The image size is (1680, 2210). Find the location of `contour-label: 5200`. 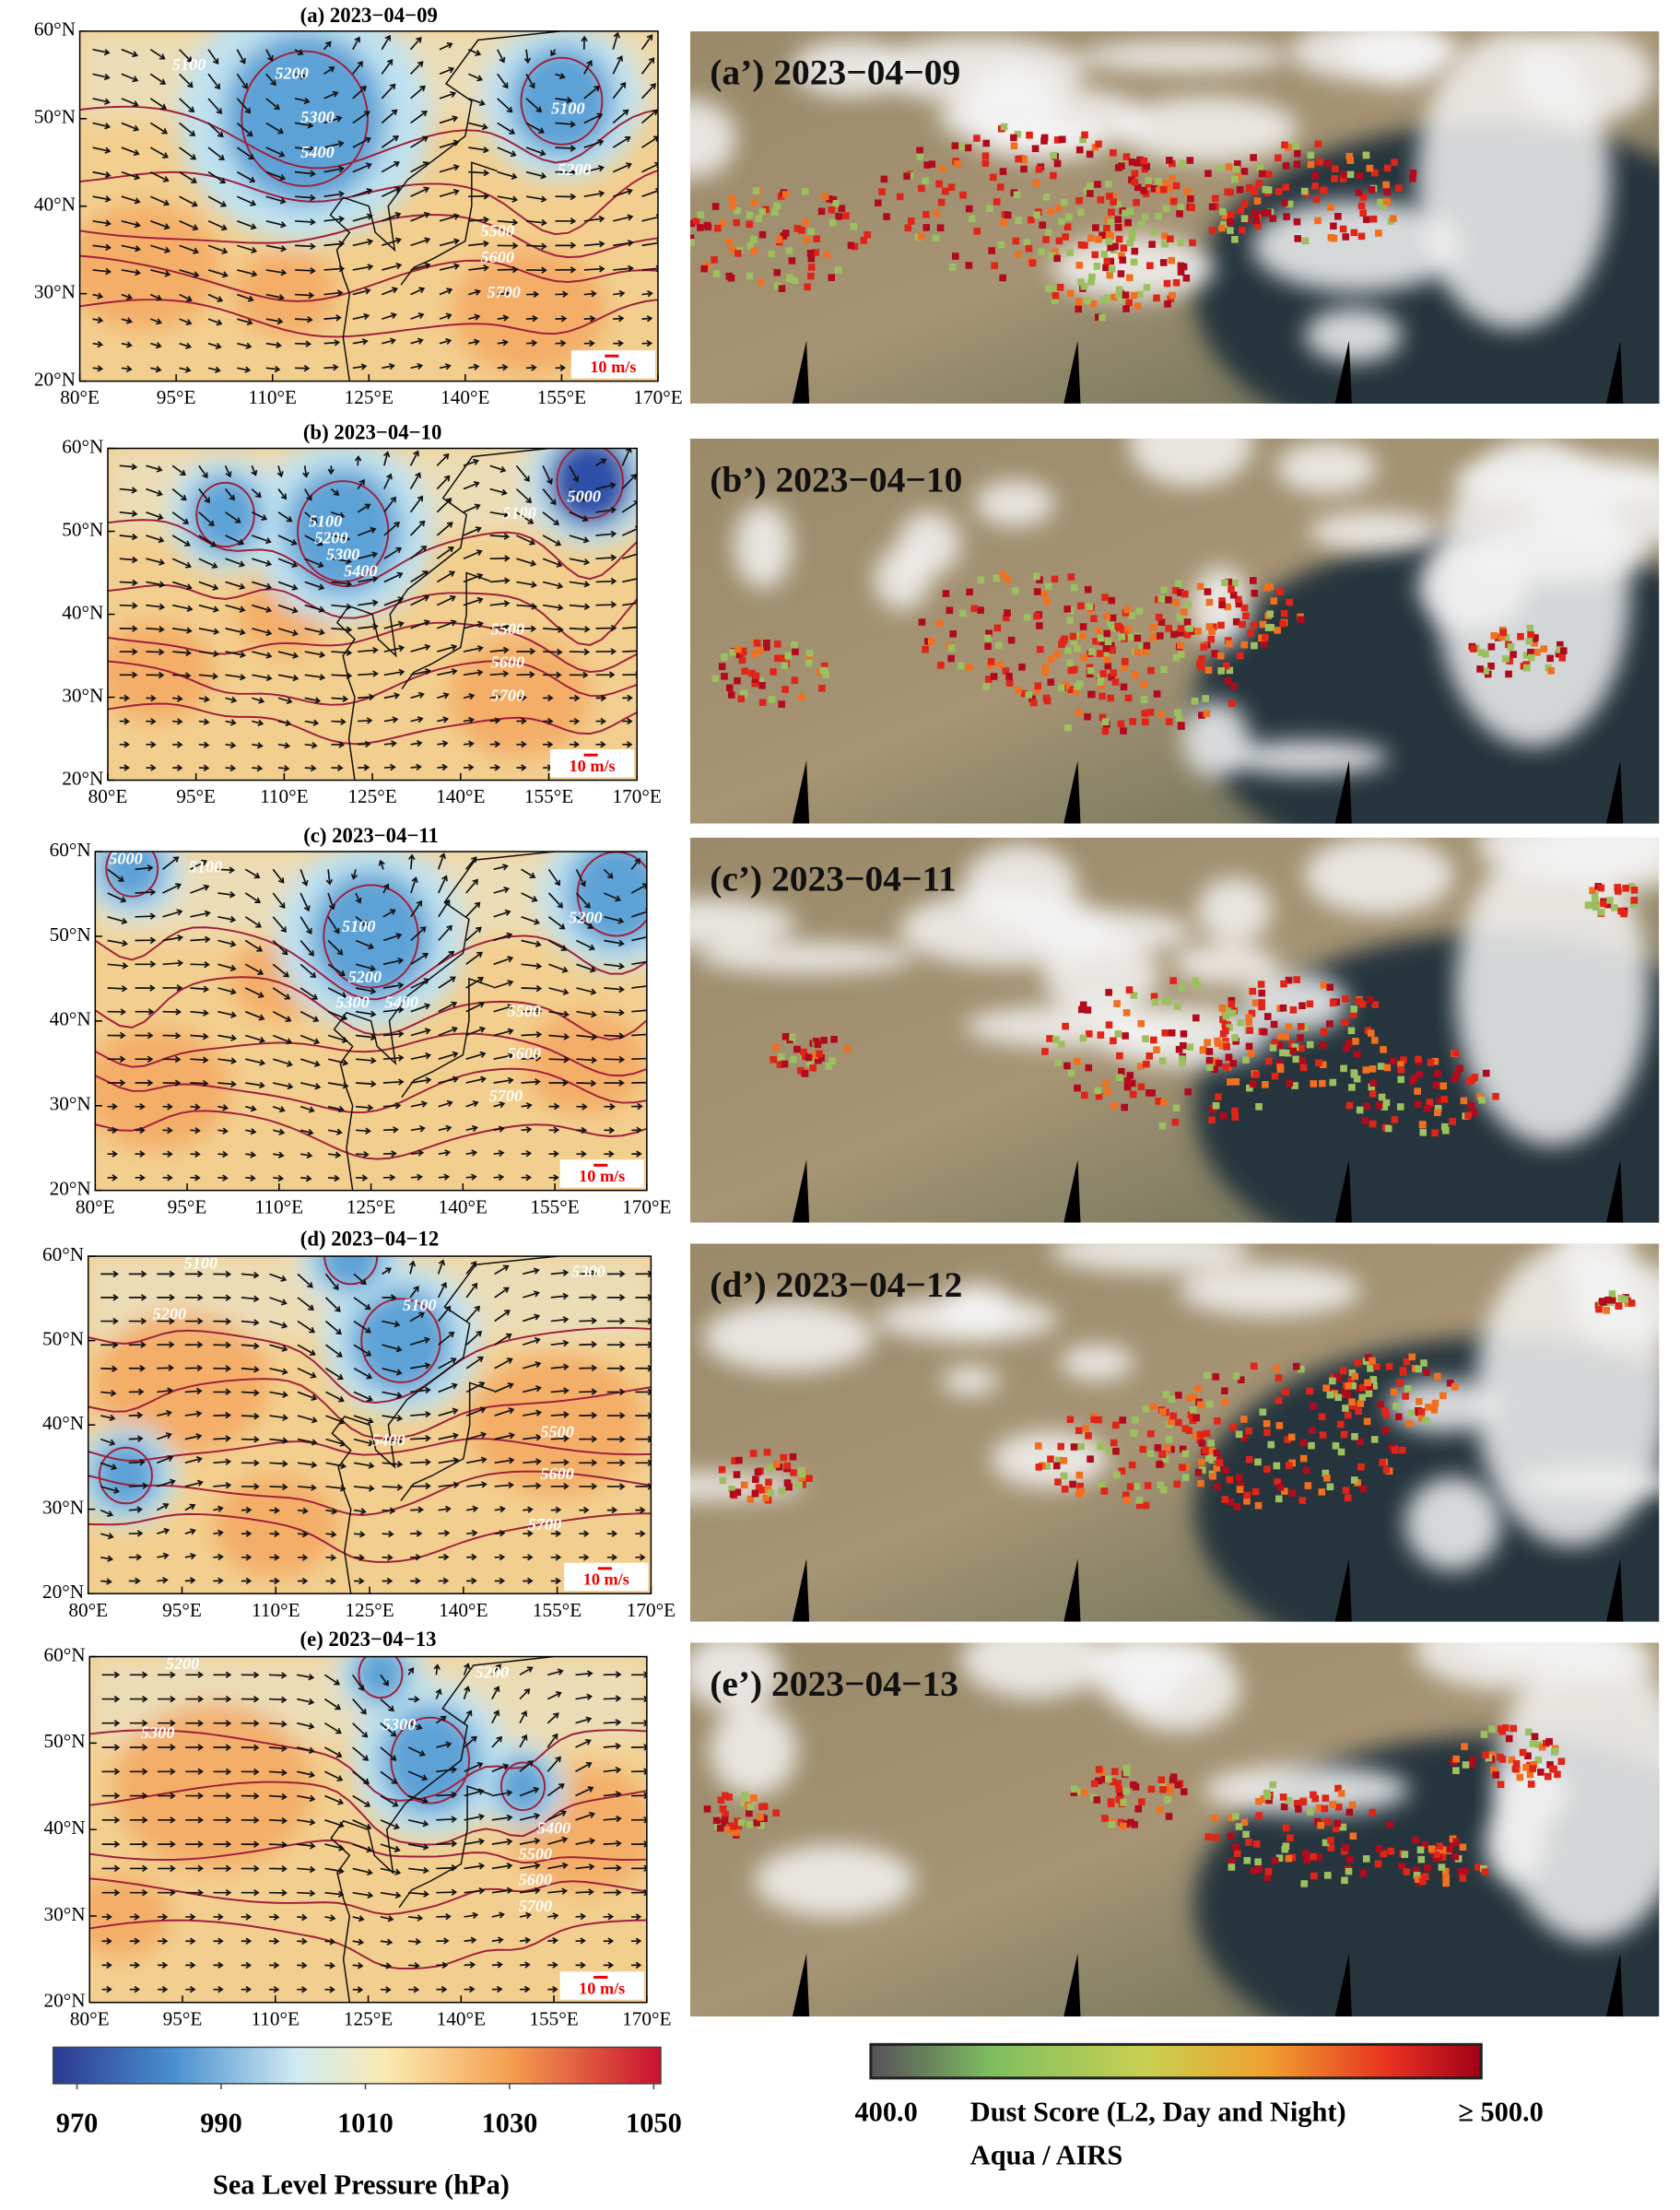

contour-label: 5200 is located at coordinates (182, 1663).